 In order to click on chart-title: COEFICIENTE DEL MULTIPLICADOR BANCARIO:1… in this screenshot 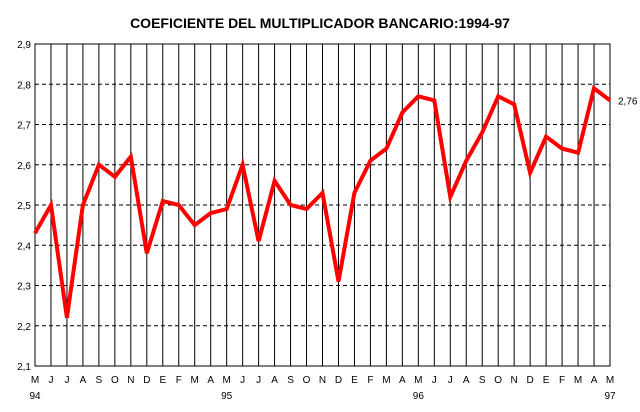, I will do `click(320, 23)`.